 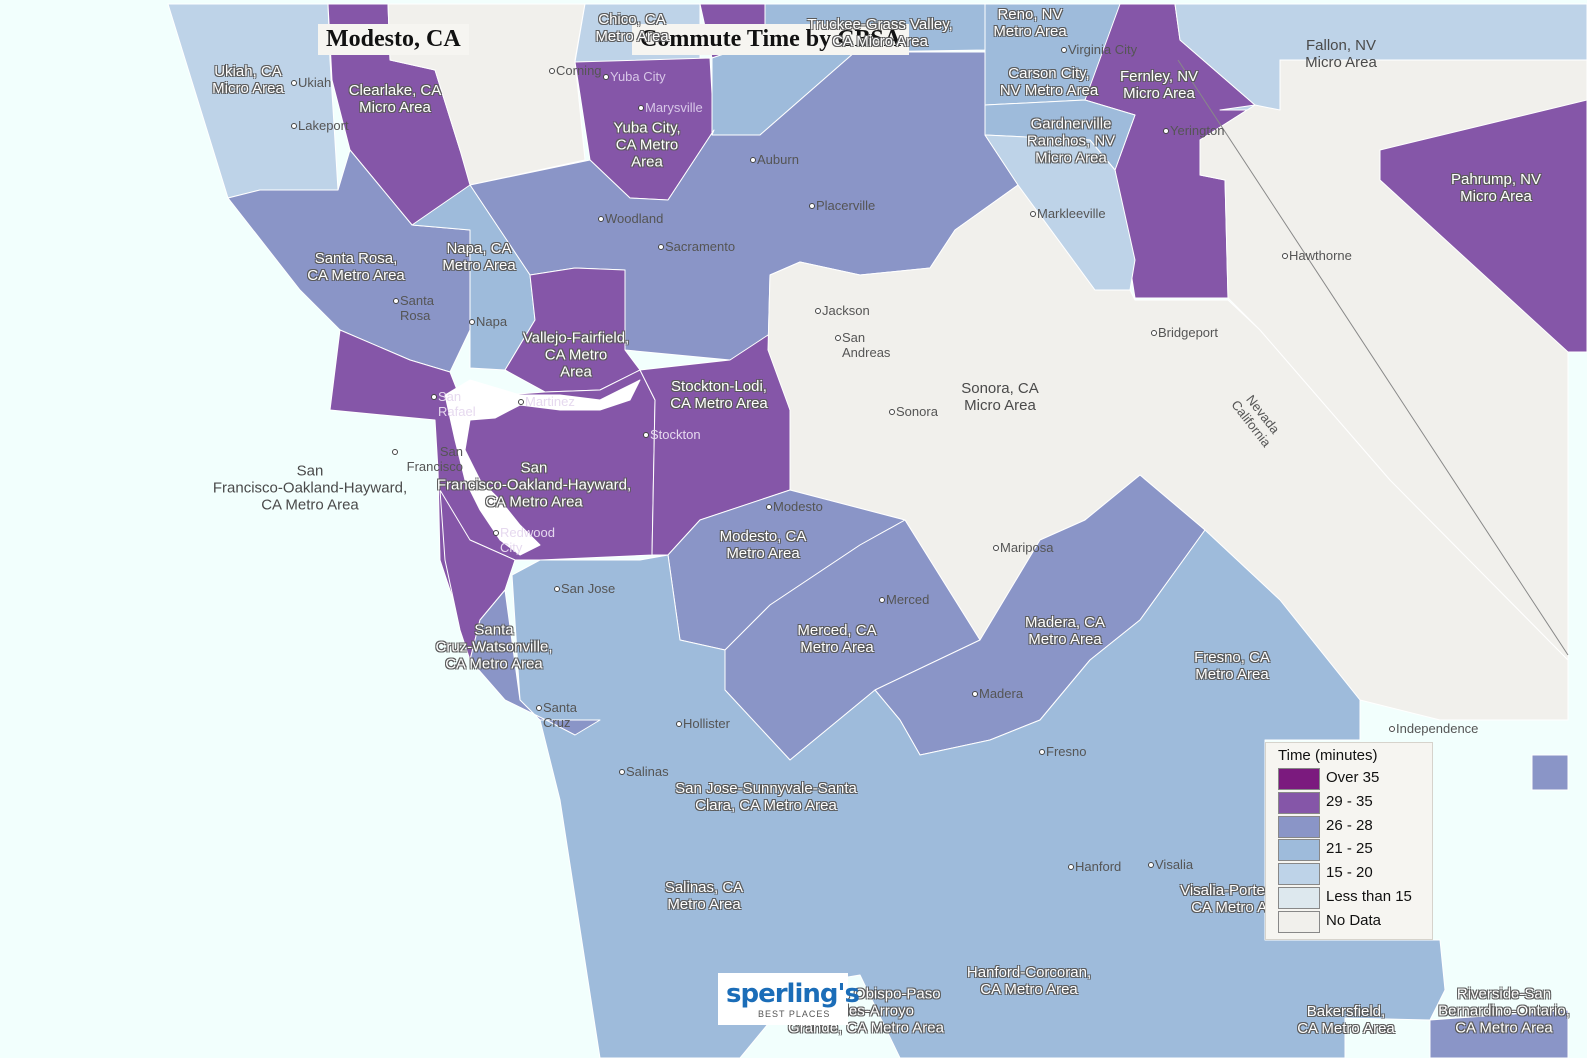 I want to click on town-marker: Corning, so click(x=575, y=70).